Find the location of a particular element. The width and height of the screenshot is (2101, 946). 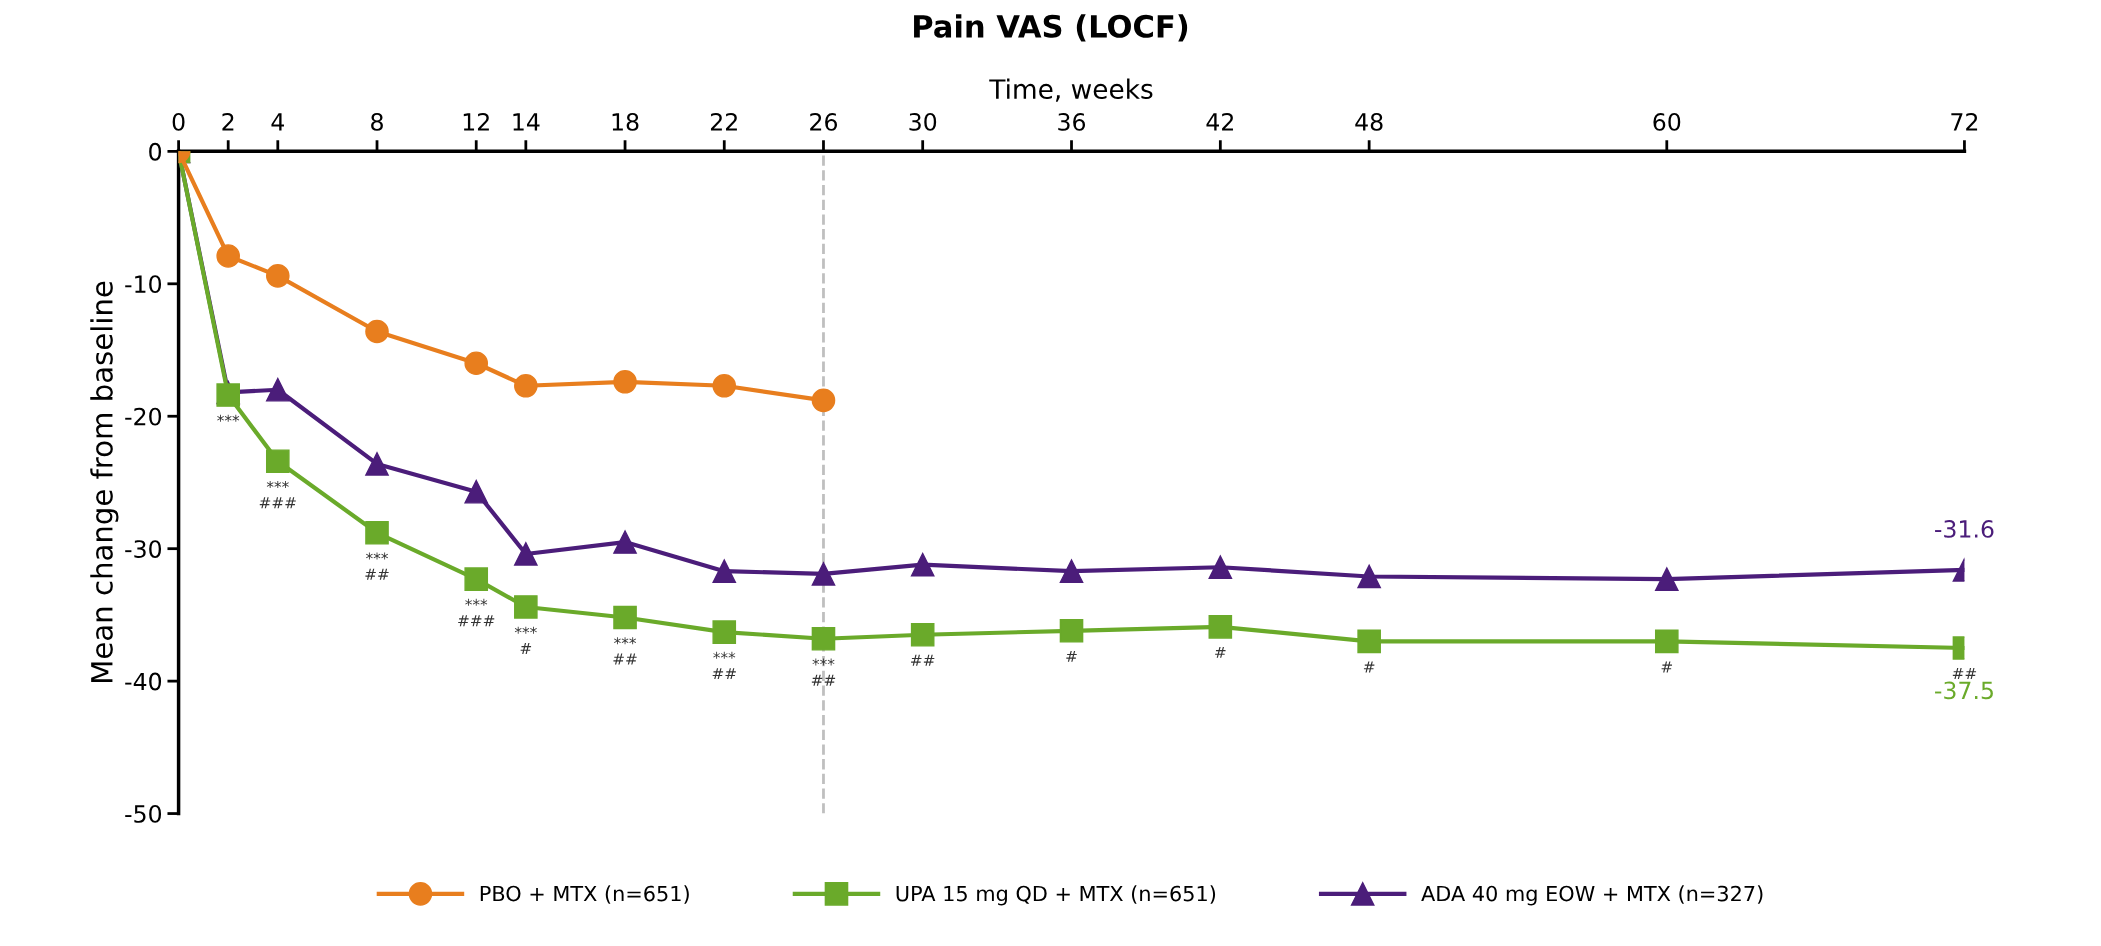

y-tick-label: -20 is located at coordinates (143, 416).